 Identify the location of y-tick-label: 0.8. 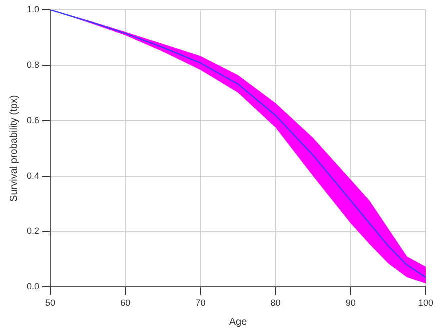
(33, 65).